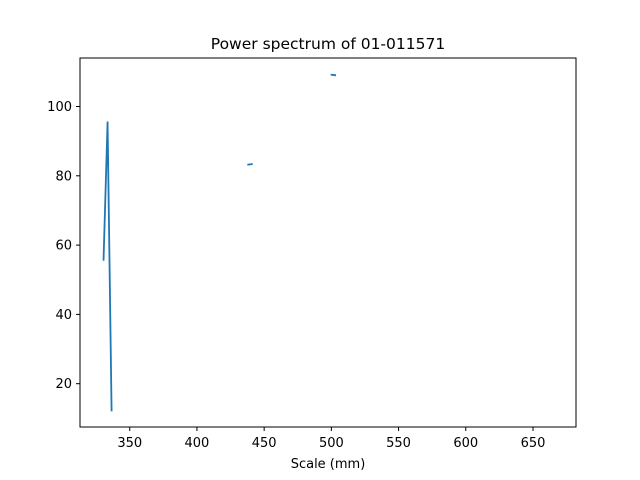  Describe the element at coordinates (197, 443) in the screenshot. I see `x-tick-label: 400` at that location.